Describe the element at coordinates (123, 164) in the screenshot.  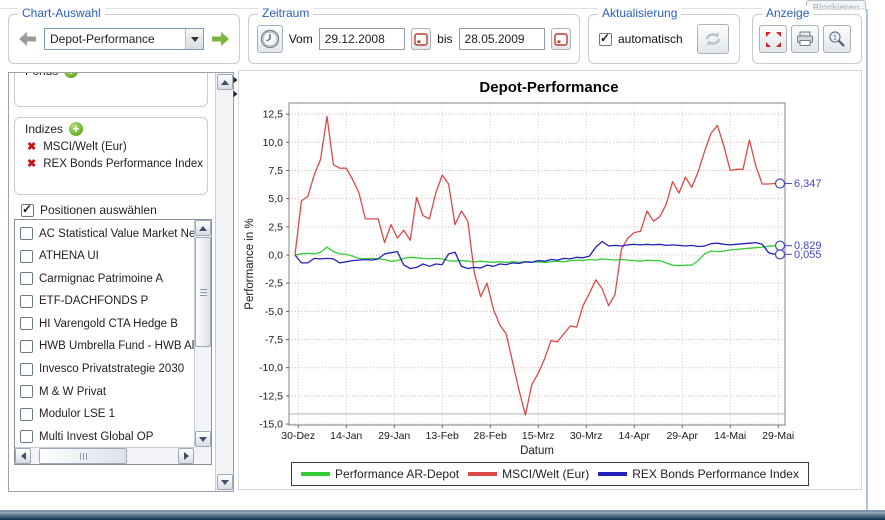
I see `index-item-label: REX Bonds Performance Index` at that location.